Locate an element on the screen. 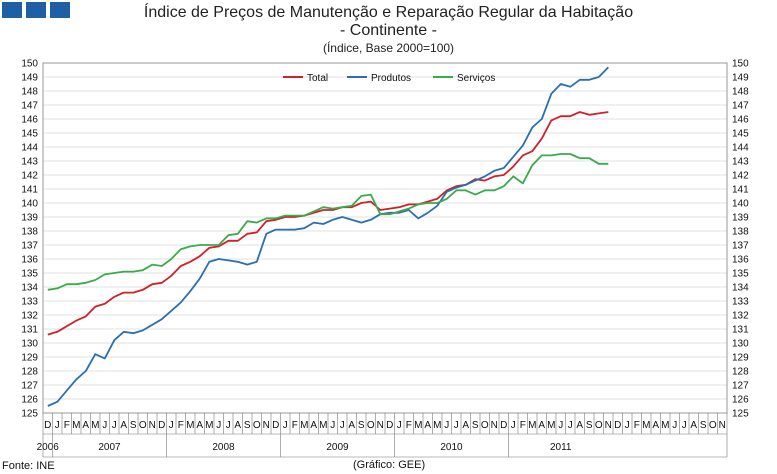  logo is located at coordinates (36, 10).